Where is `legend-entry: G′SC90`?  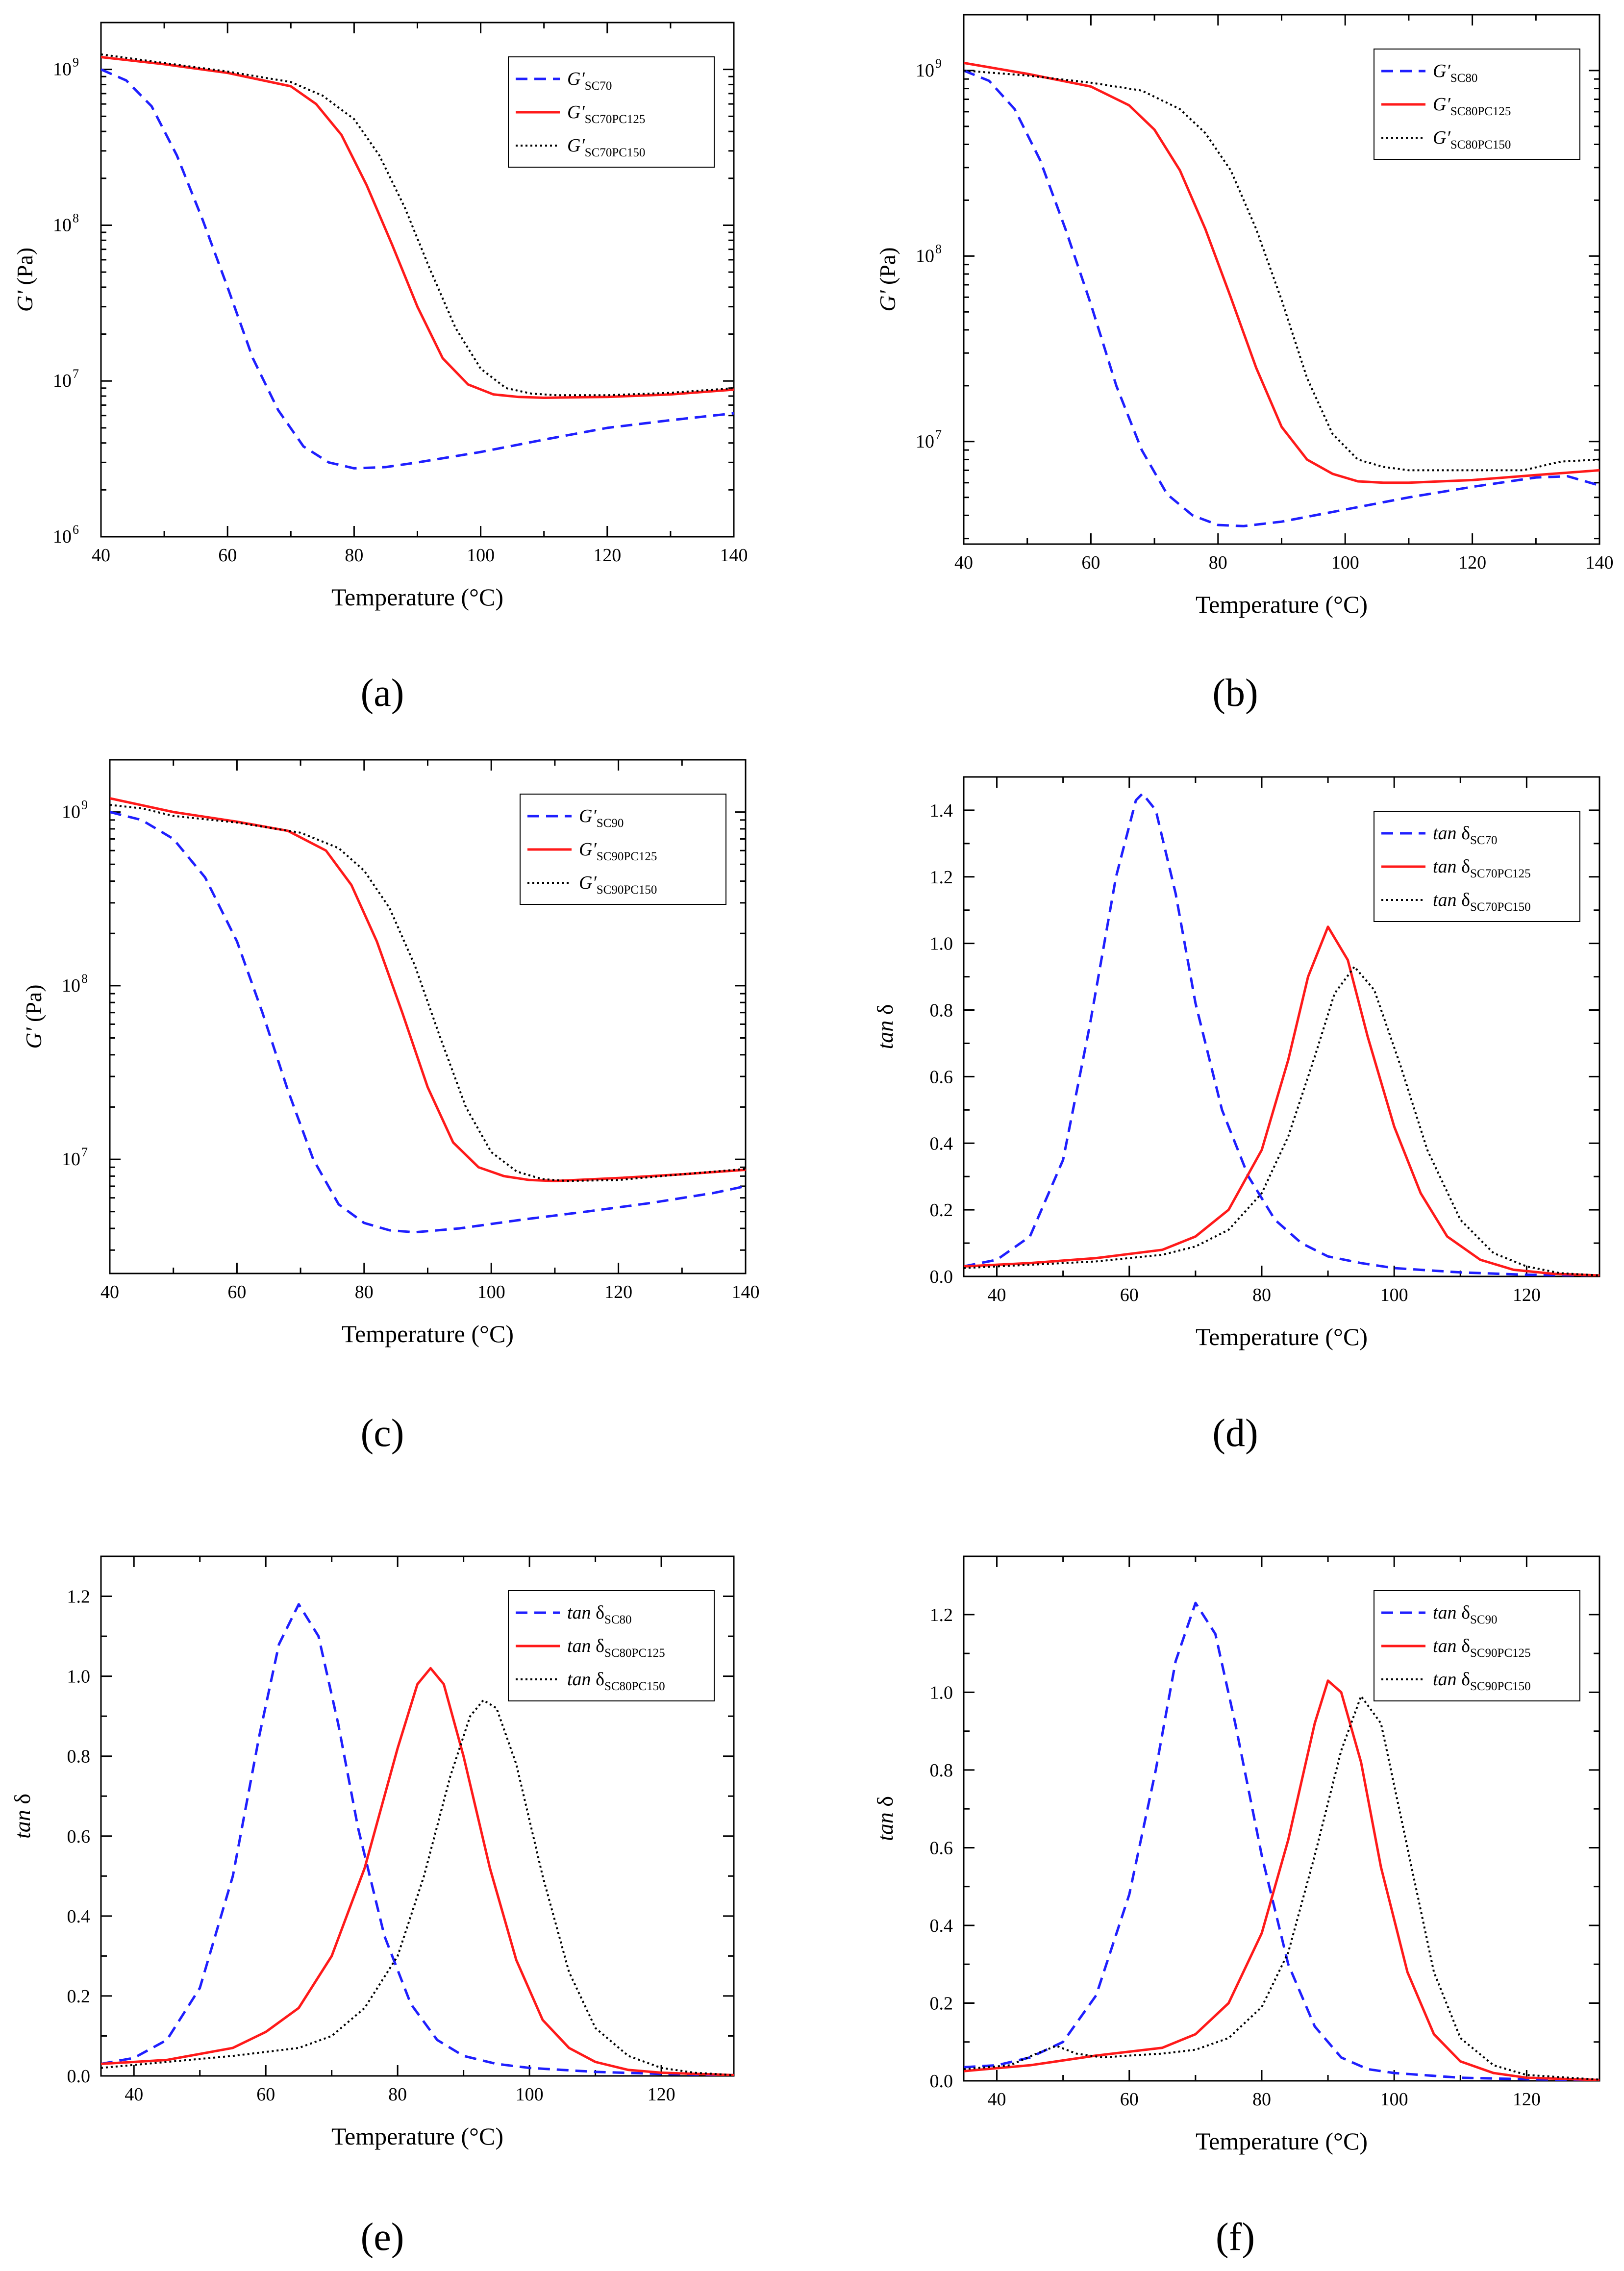 legend-entry: G′SC90 is located at coordinates (601, 818).